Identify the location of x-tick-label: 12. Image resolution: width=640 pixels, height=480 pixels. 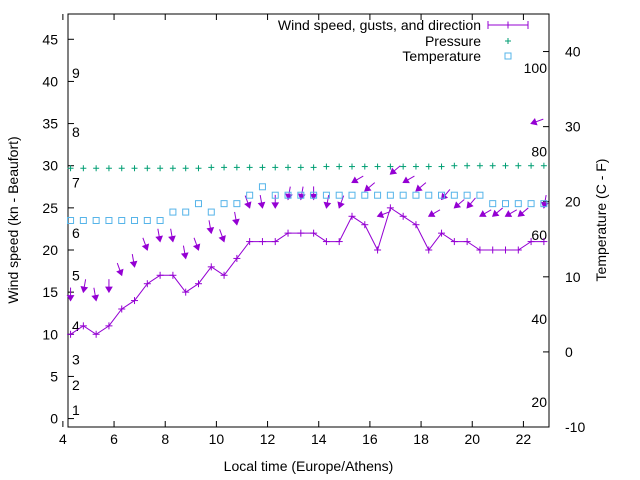
(268, 439).